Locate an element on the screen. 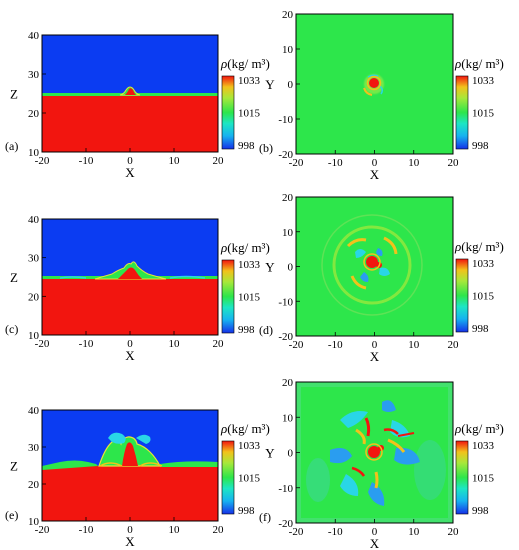 This screenshot has width=519, height=550. colorbar-side-0-title-unit: (kg/ m³) is located at coordinates (248, 63).